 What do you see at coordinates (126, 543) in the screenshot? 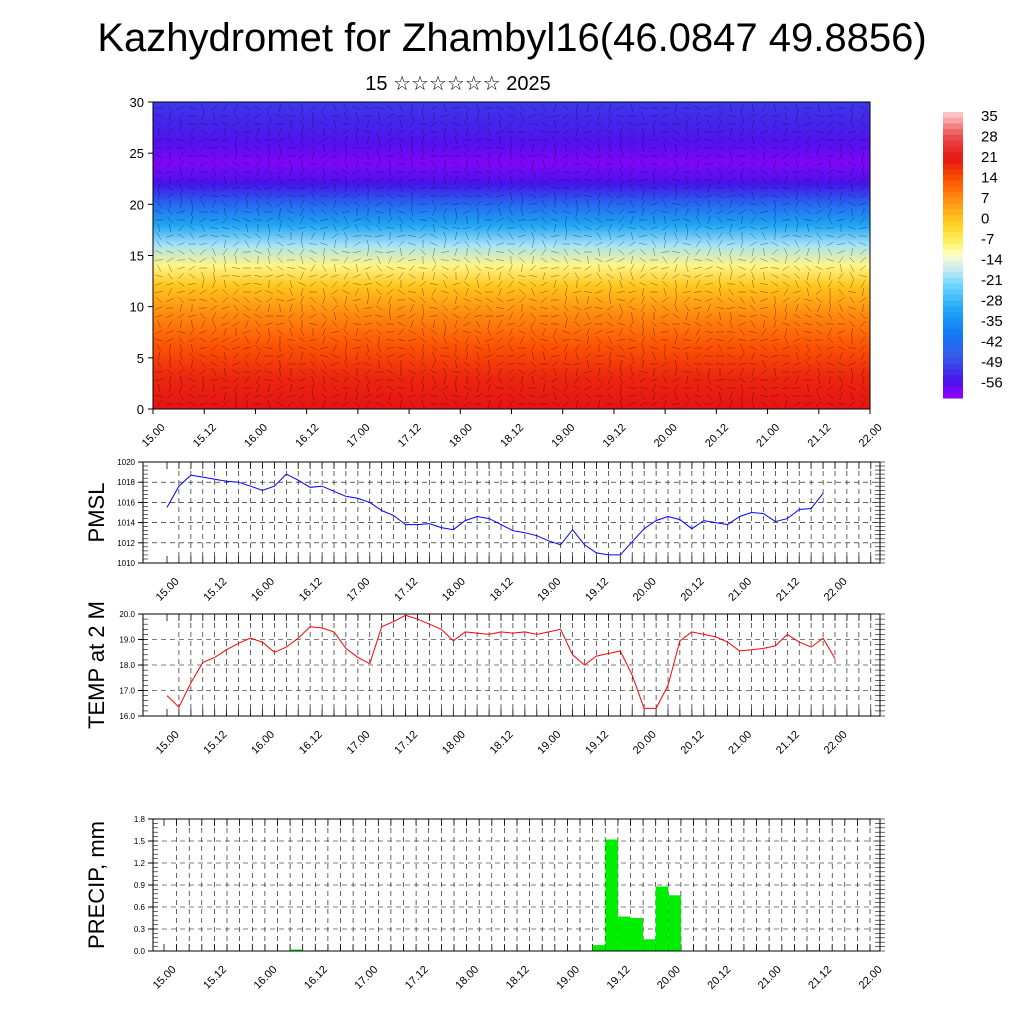
I see `y-tick-label: 1012` at bounding box center [126, 543].